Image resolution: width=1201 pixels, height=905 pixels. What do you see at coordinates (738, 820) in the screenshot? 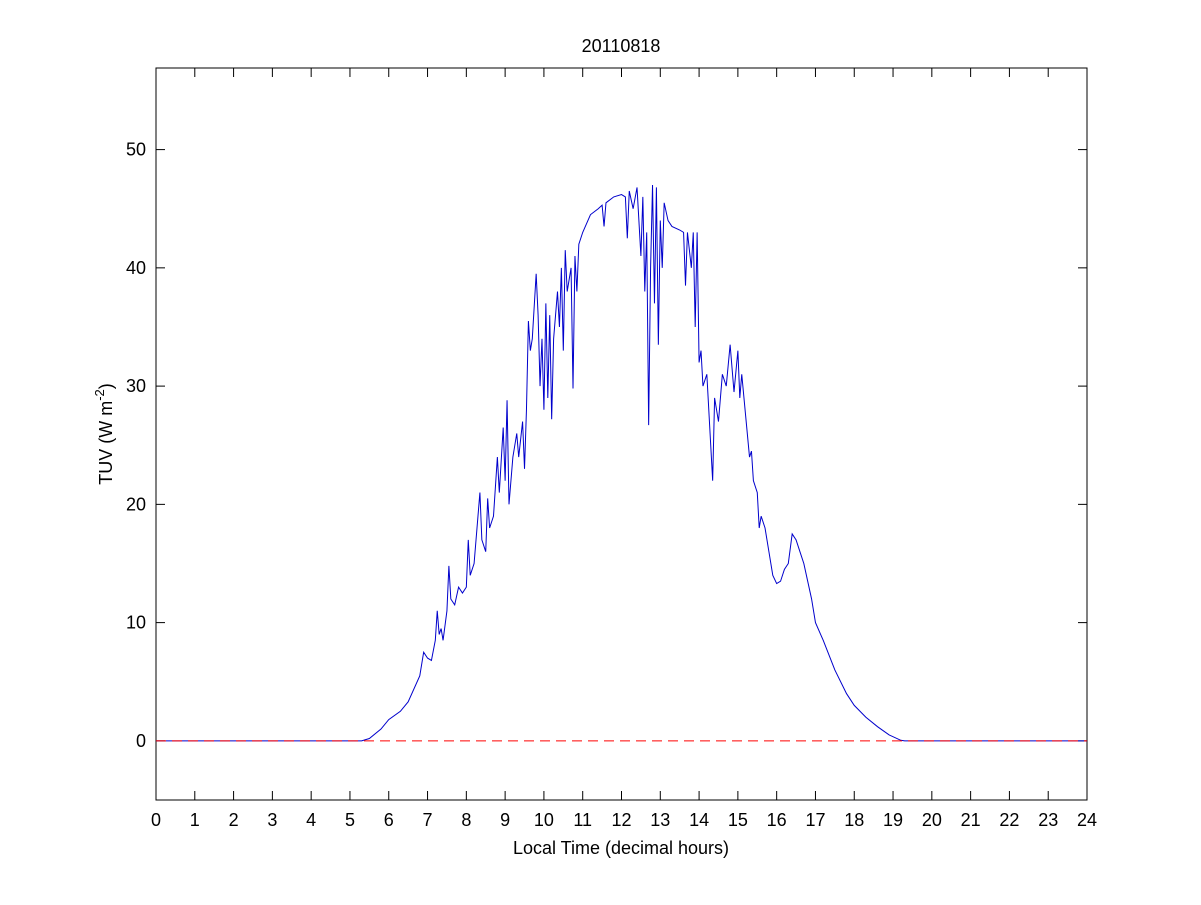
I see `x-tick-label: 15` at bounding box center [738, 820].